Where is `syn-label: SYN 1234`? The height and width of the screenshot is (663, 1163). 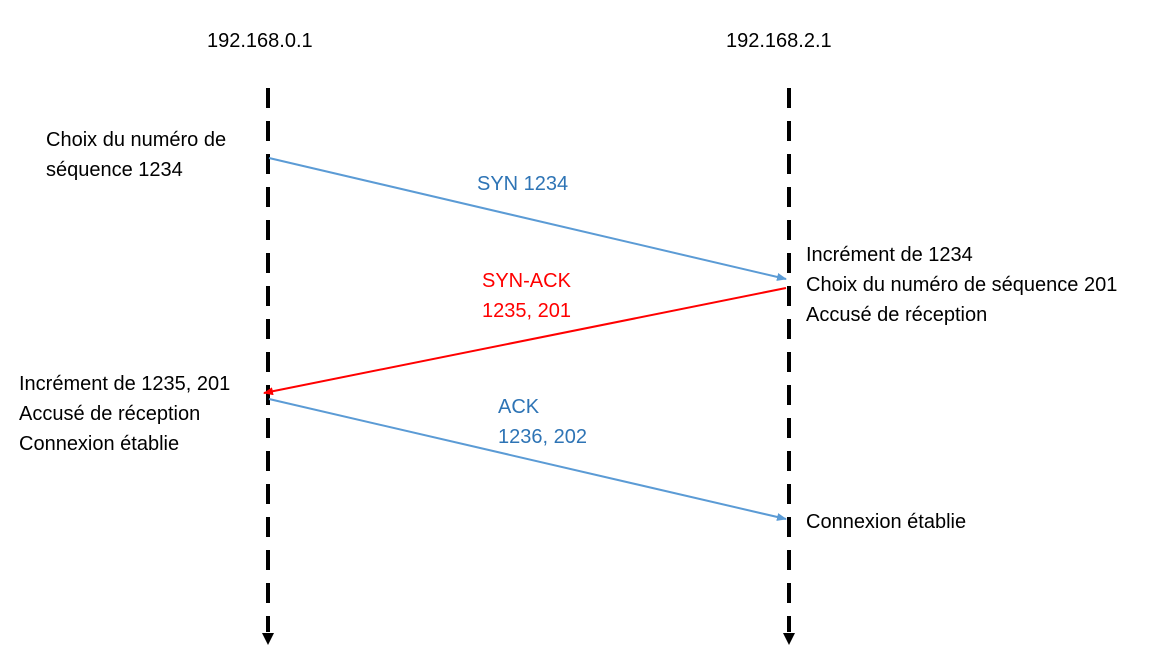 syn-label: SYN 1234 is located at coordinates (522, 184).